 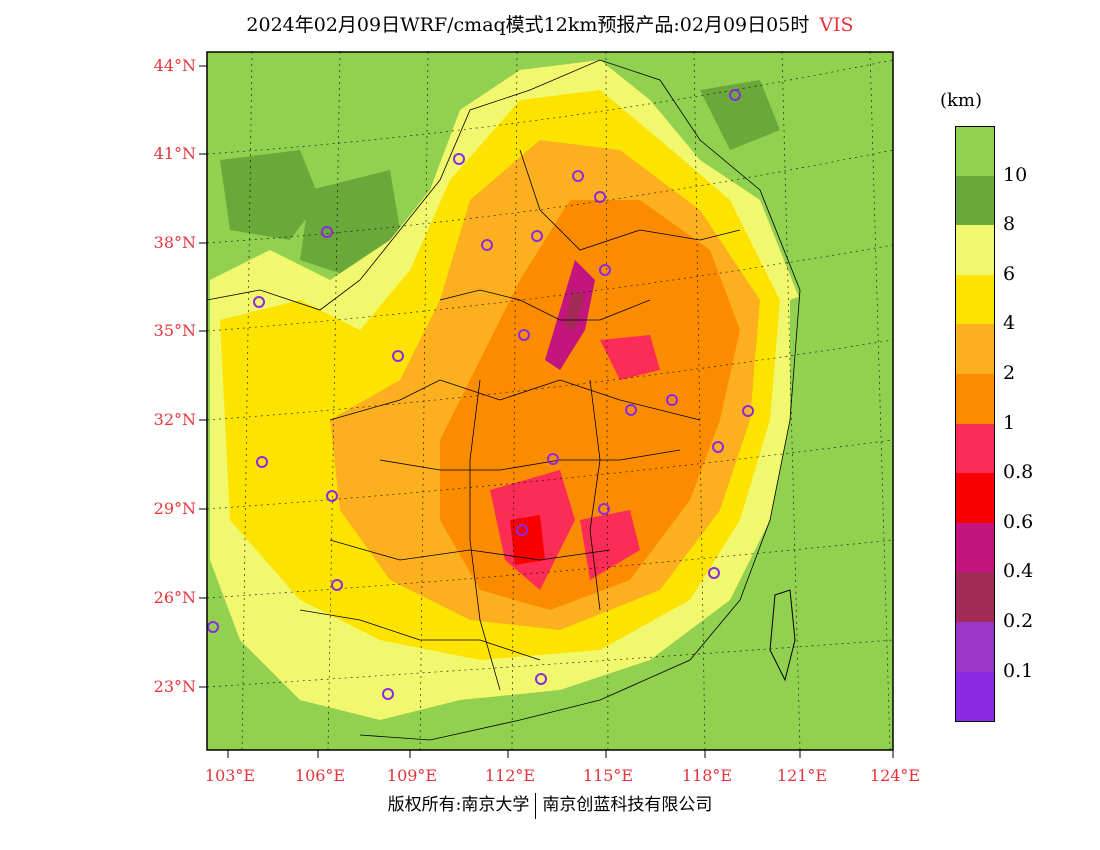 I want to click on legend-label: 0.6, so click(x=1018, y=521).